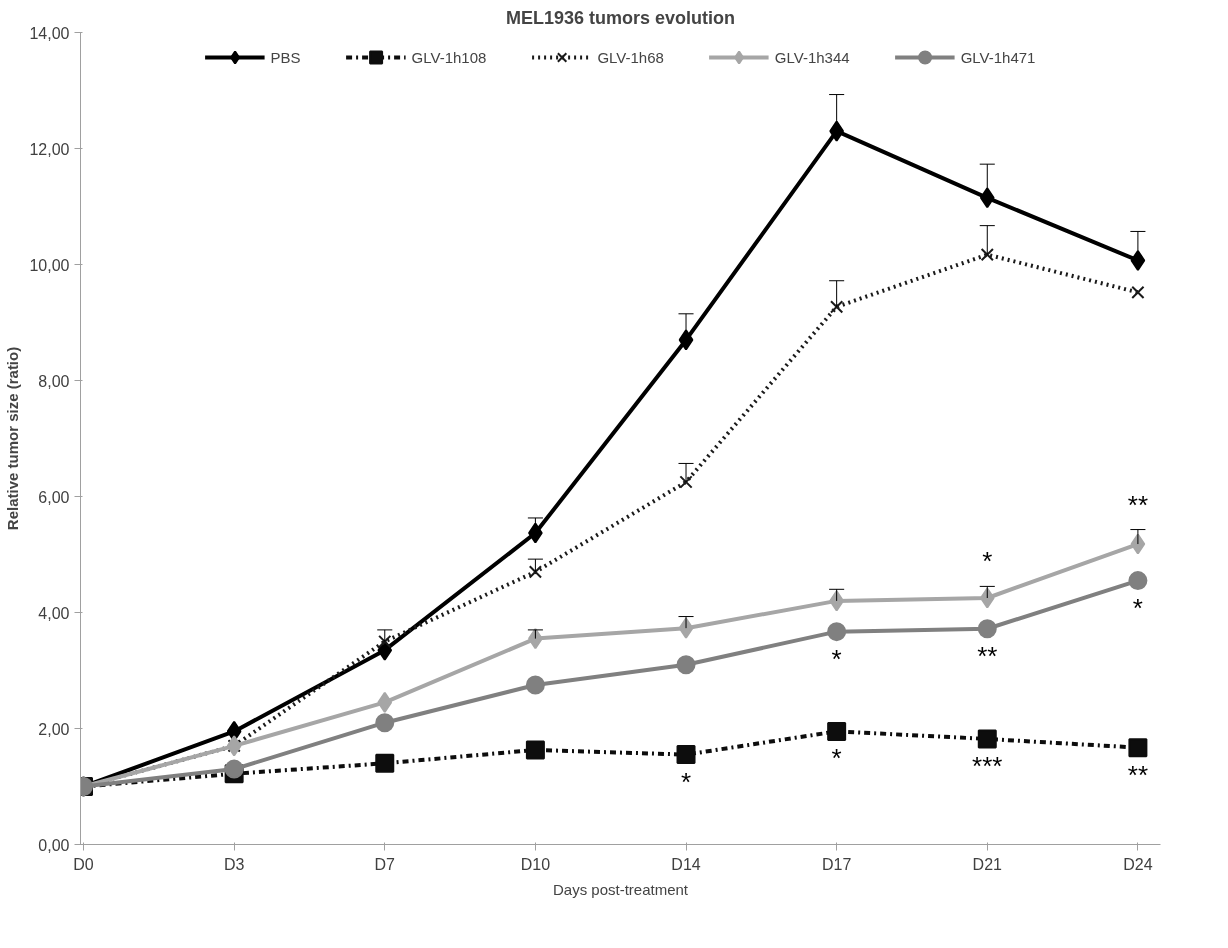  What do you see at coordinates (449, 57) in the screenshot?
I see `legend-label: GLV-1h108` at bounding box center [449, 57].